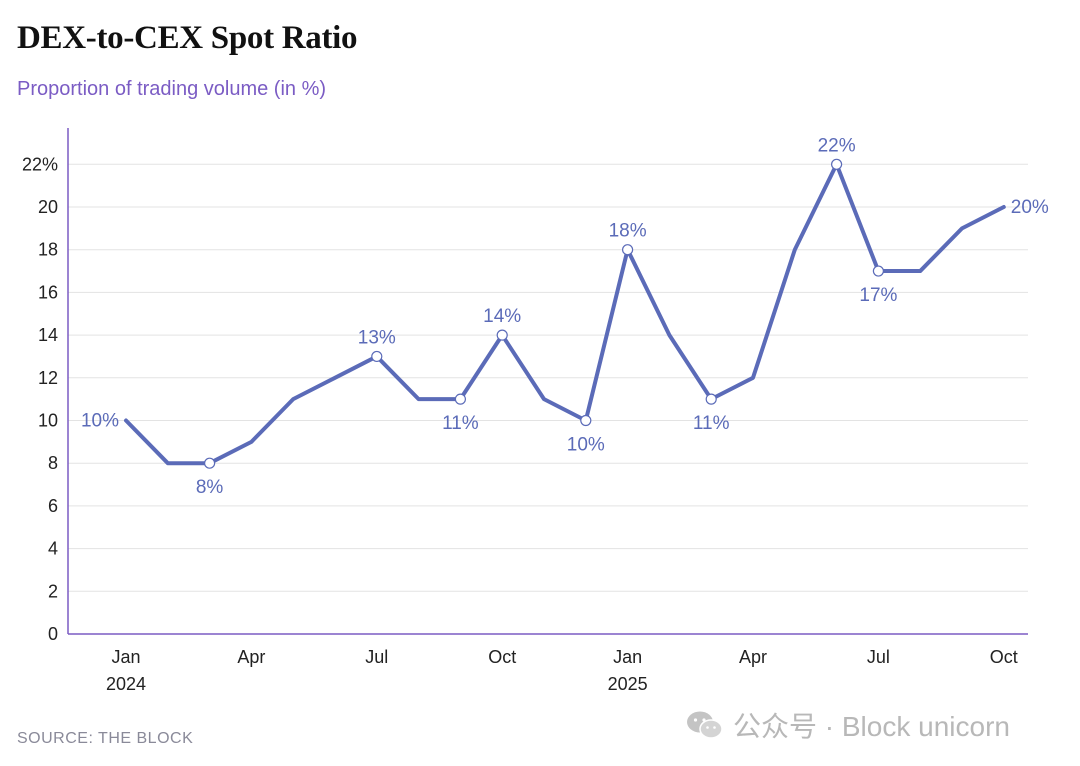 Image resolution: width=1080 pixels, height=766 pixels. Describe the element at coordinates (105, 738) in the screenshot. I see `source-note: SOURCE: THE BLOCK` at that location.